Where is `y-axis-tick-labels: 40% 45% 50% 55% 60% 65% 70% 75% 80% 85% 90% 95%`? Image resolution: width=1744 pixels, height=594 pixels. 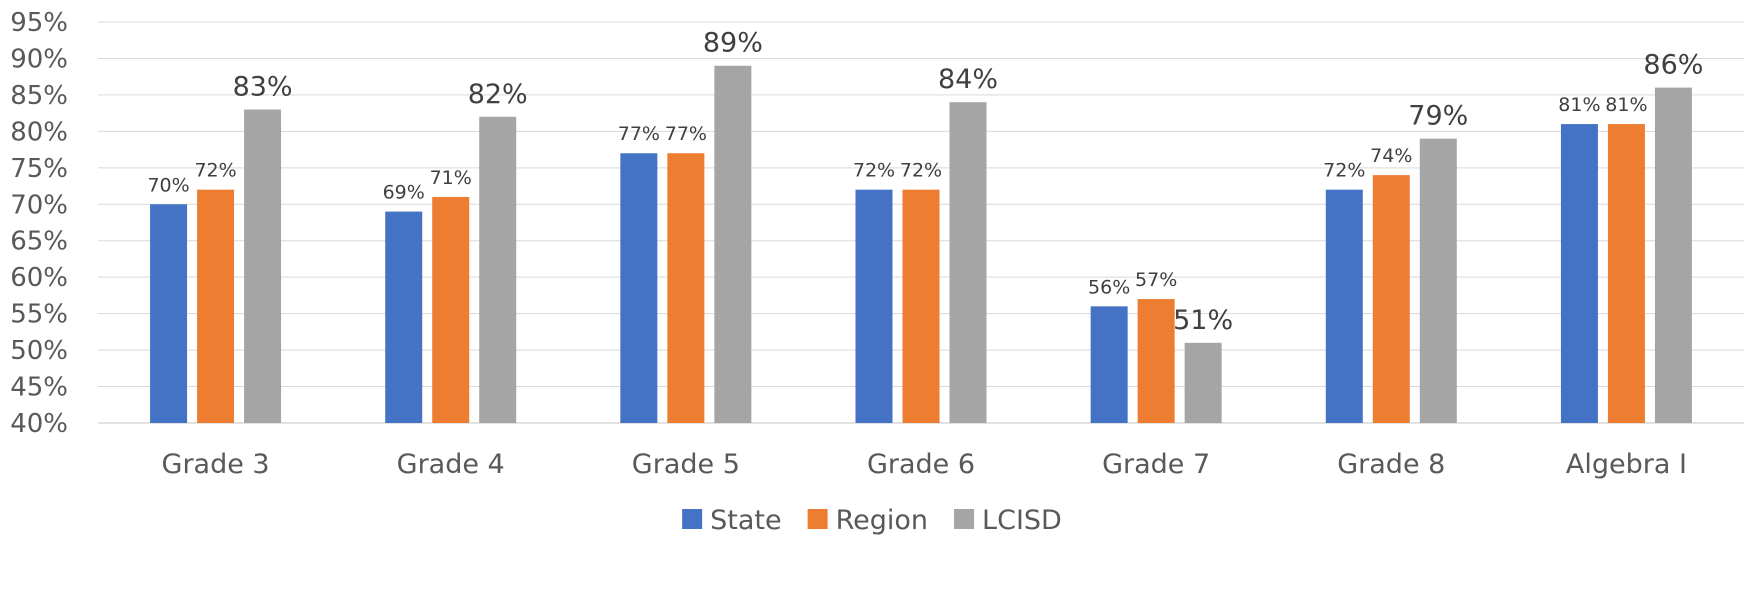
y-axis-tick-labels: 40% 45% 50% 55% 60% 65% 70% 75% 80% 85% 90% 95% is located at coordinates (39, 223).